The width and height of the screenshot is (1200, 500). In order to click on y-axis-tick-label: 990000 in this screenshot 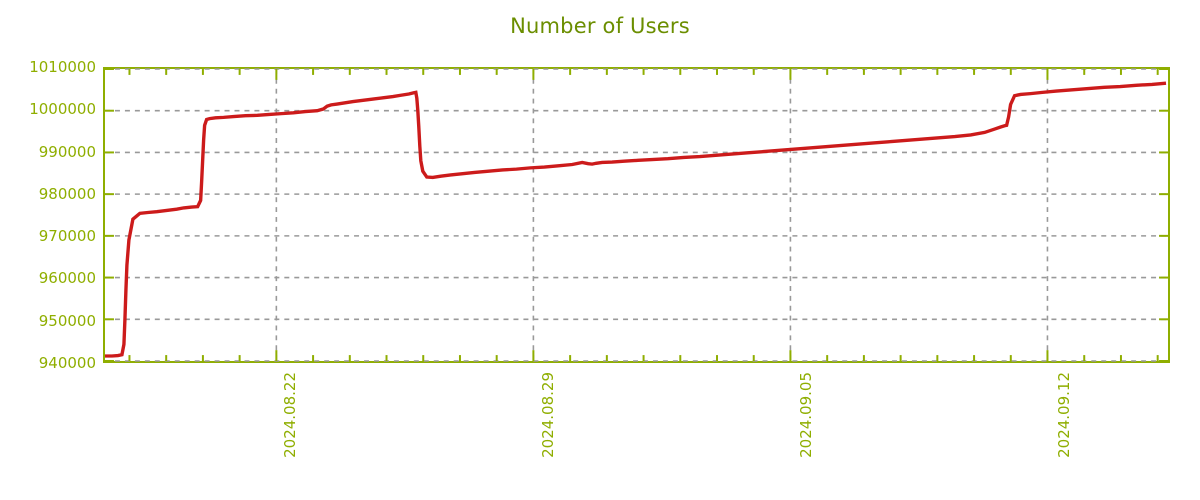, I will do `click(67, 151)`.